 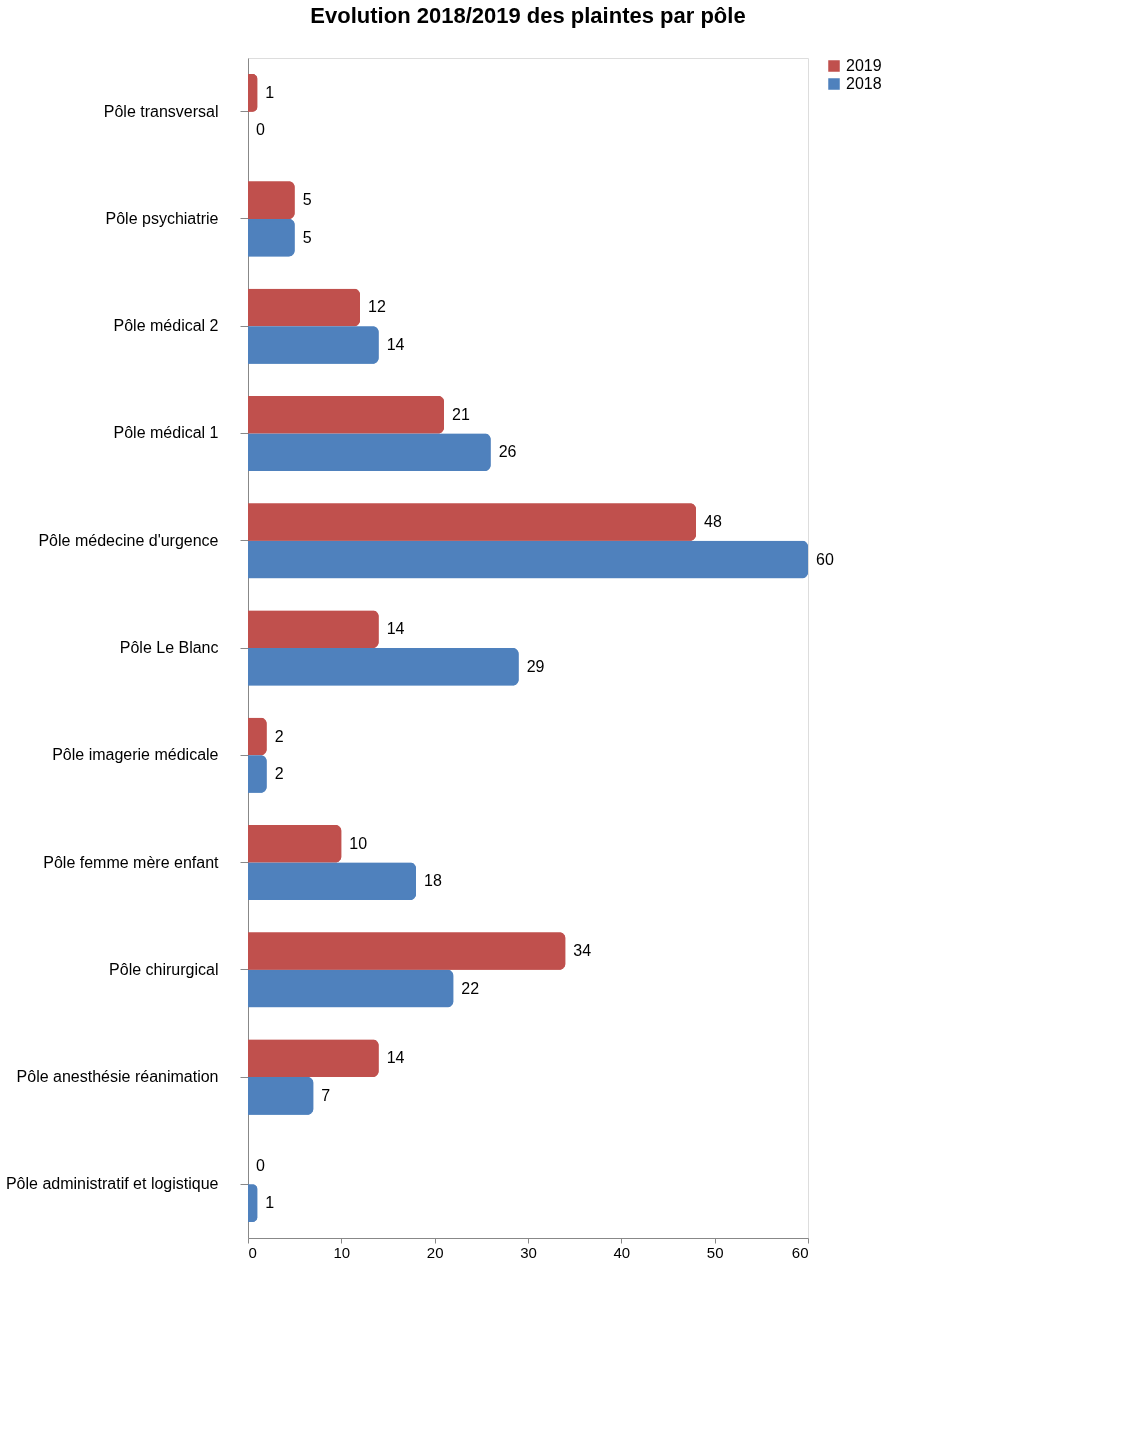 I want to click on x-tick-label: 0, so click(x=252, y=1252).